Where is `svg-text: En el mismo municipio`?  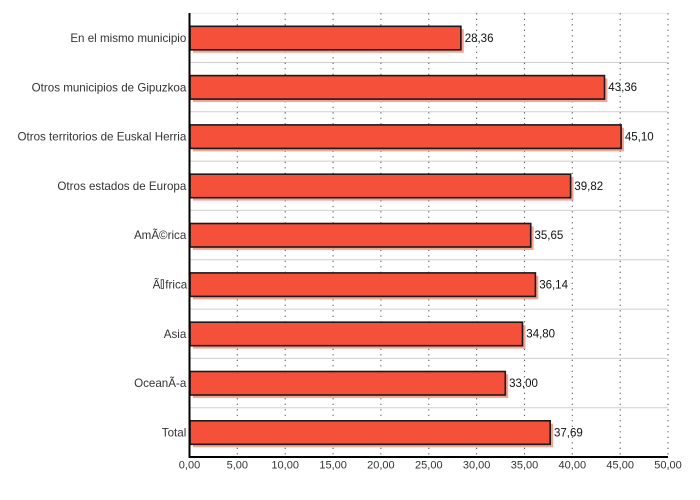
svg-text: En el mismo municipio is located at coordinates (128, 38).